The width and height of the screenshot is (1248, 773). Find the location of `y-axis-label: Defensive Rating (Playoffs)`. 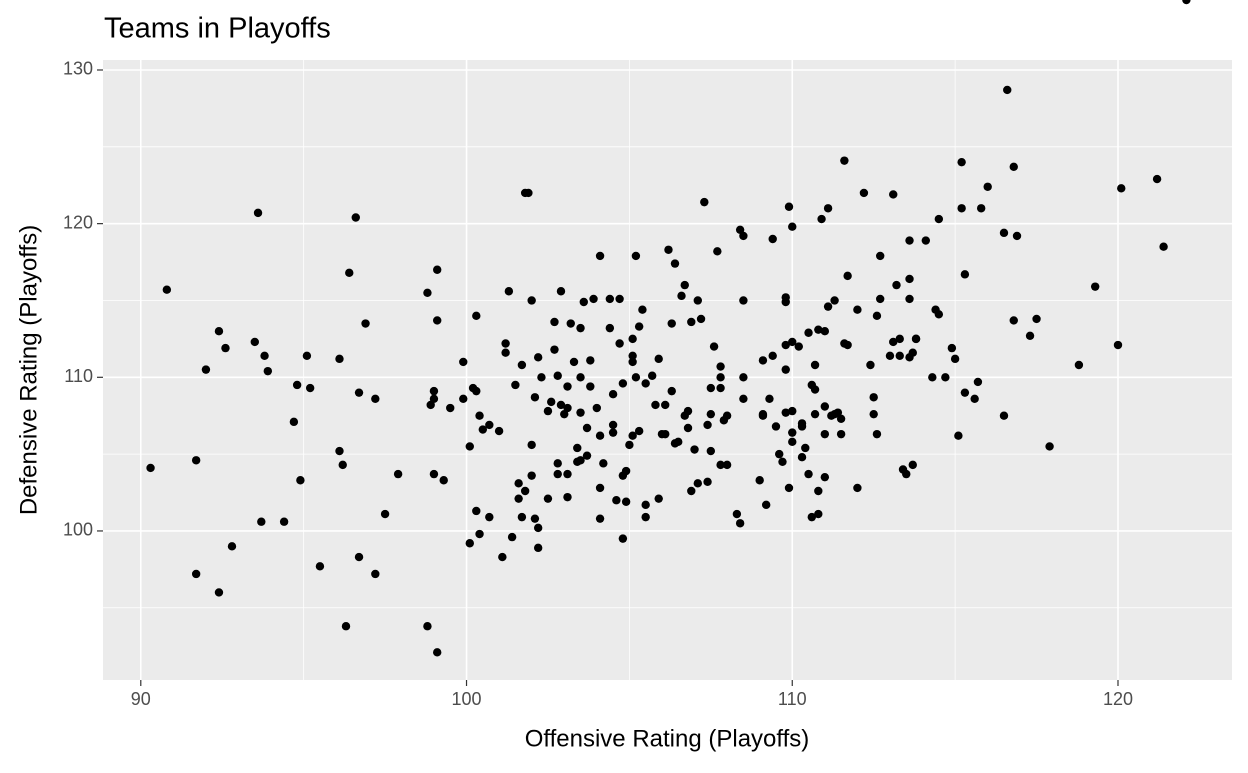

y-axis-label: Defensive Rating (Playoffs) is located at coordinates (28, 370).